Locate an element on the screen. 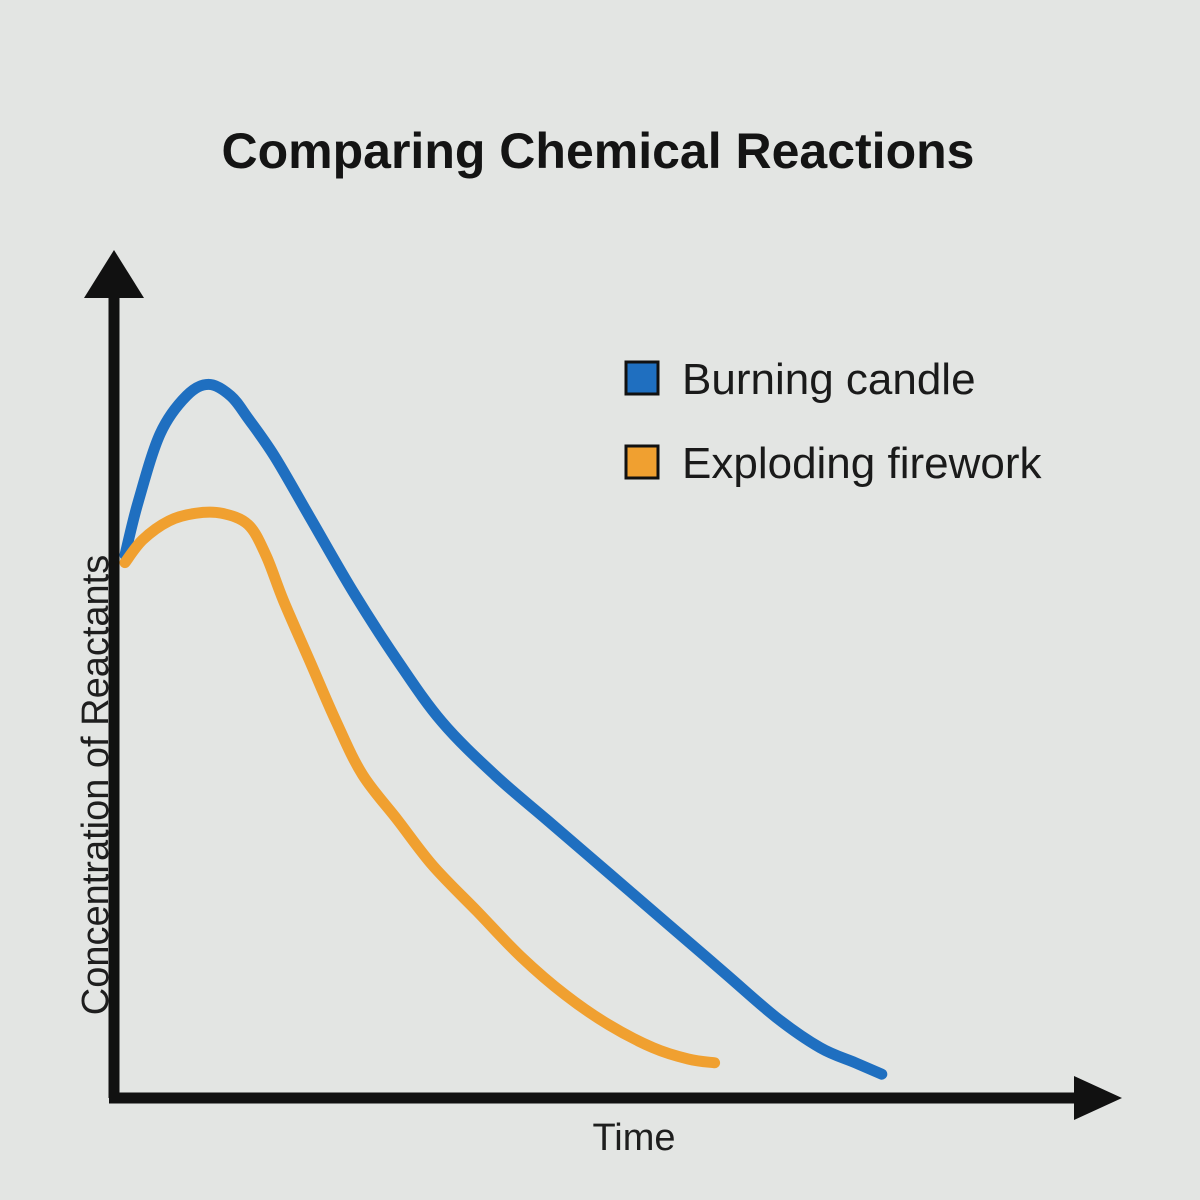 The image size is (1200, 1200). legend-swatch-burning-candle is located at coordinates (642, 378).